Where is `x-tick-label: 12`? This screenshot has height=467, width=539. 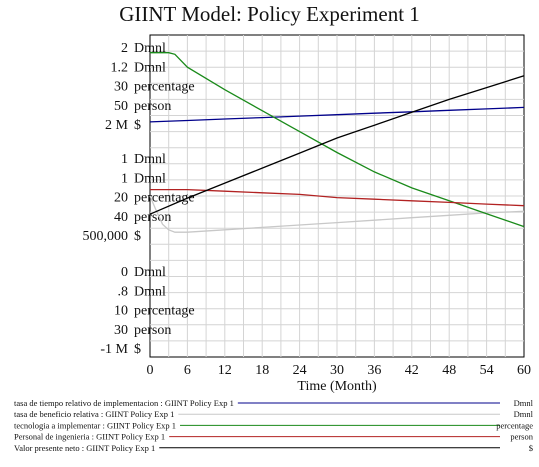 x-tick-label: 12 is located at coordinates (225, 370).